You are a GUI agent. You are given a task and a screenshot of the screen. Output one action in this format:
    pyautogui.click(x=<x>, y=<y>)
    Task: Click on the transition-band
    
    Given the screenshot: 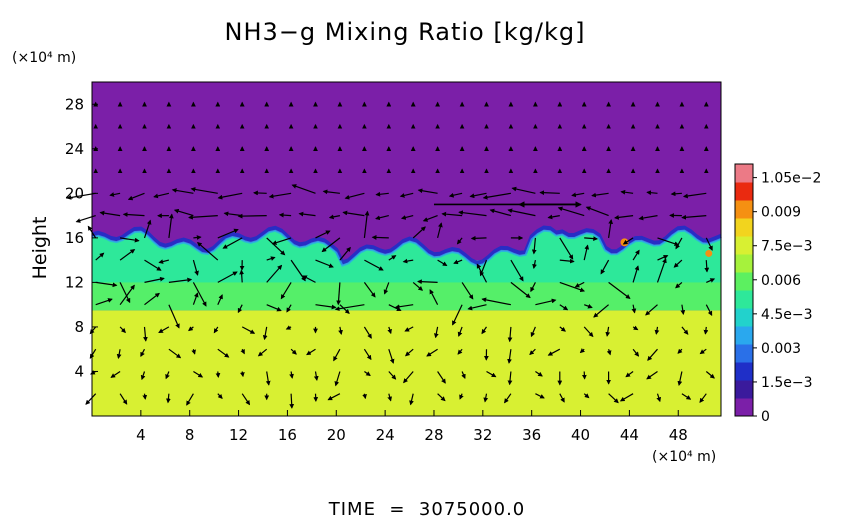 What is the action you would take?
    pyautogui.click(x=406, y=271)
    